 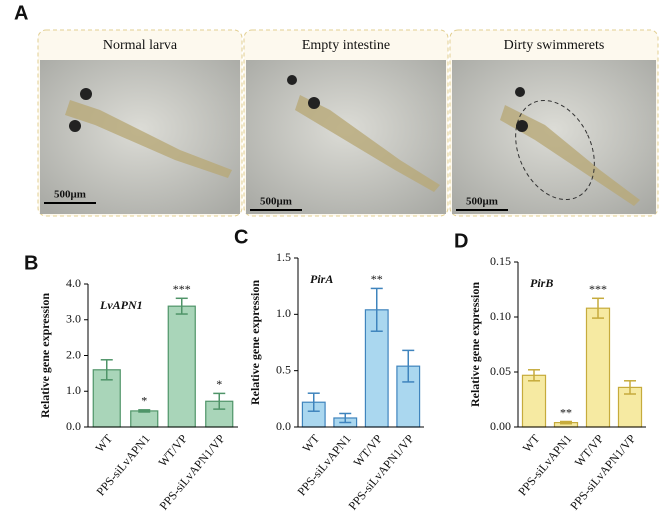 I want to click on y-tick-label: 0.05, so click(x=500, y=371).